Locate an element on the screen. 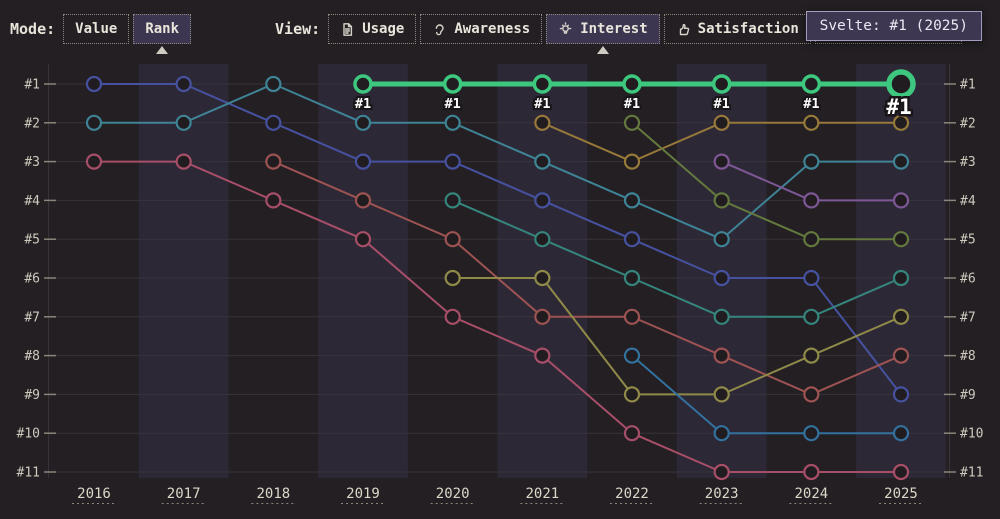 This screenshot has width=1000, height=519. data-point-series-indigo-2022 is located at coordinates (632, 239).